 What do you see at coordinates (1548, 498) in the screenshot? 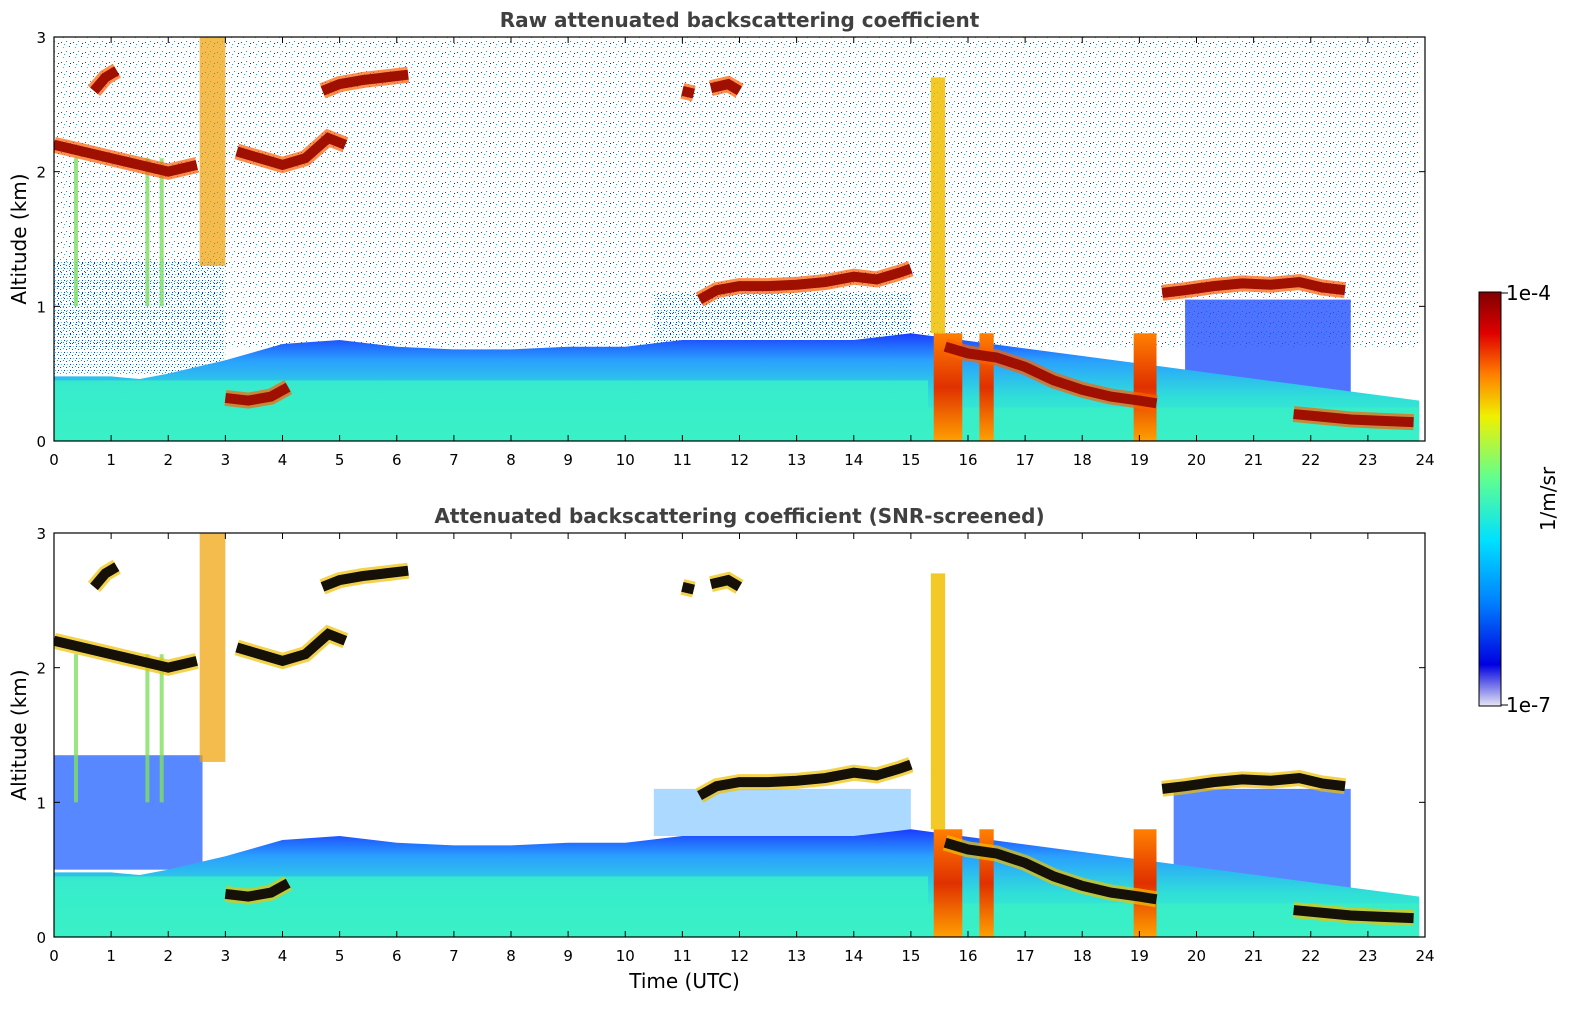
I see `colorbar-label: 1/m/sr` at bounding box center [1548, 498].